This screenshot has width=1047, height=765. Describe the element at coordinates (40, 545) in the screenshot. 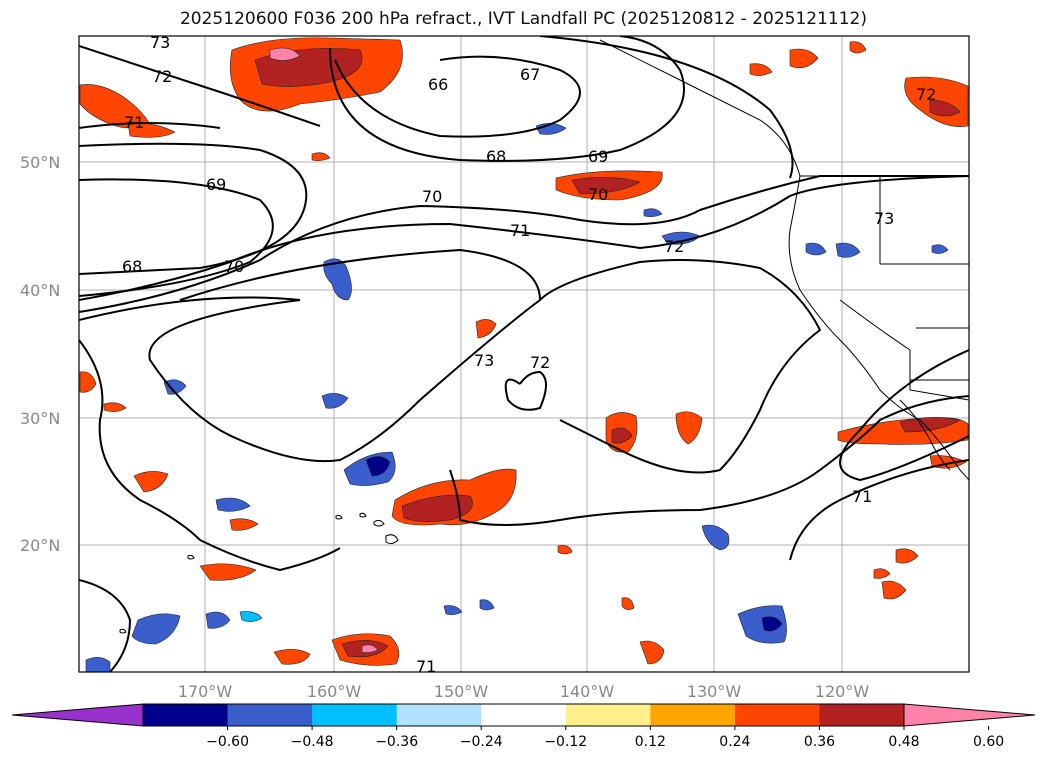

I see `lat-label: 20°N` at that location.